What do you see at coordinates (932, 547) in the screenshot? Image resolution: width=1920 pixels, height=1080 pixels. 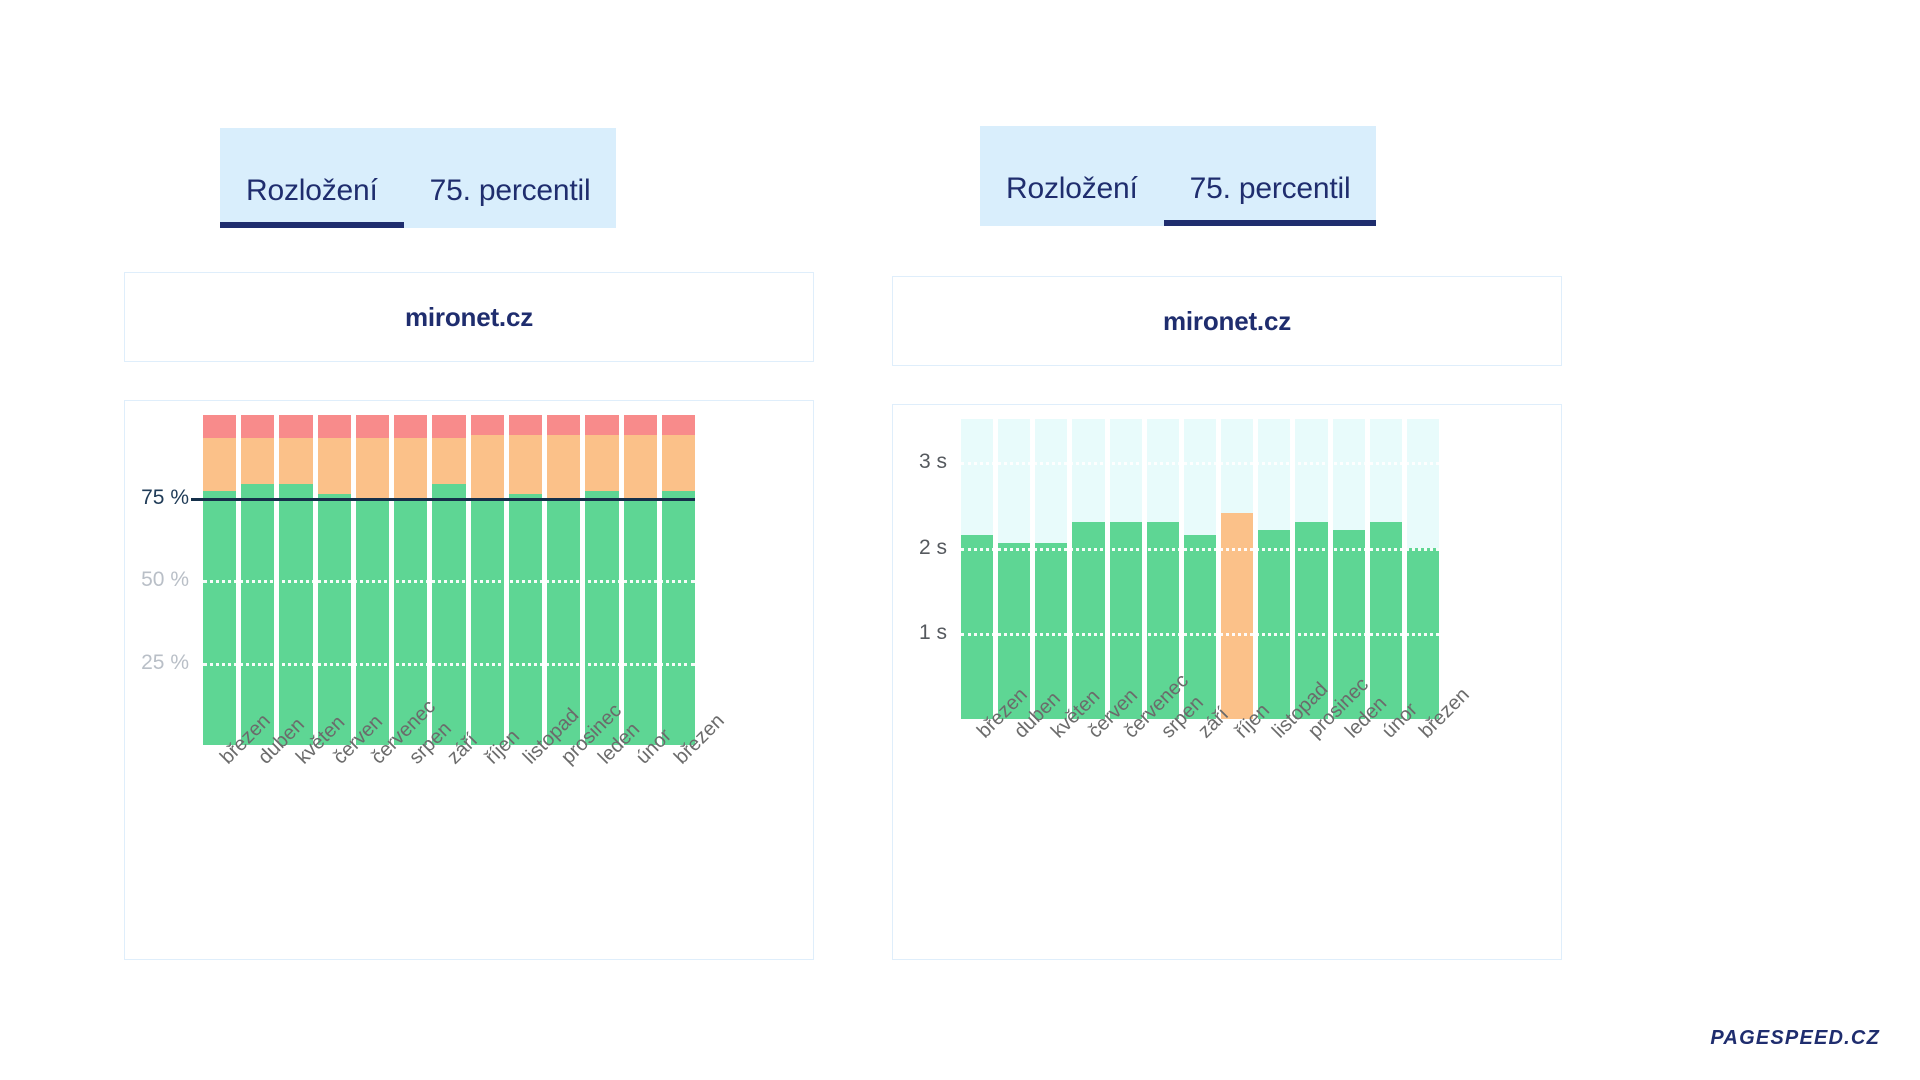 I see `y-axis-label: 2 s` at bounding box center [932, 547].